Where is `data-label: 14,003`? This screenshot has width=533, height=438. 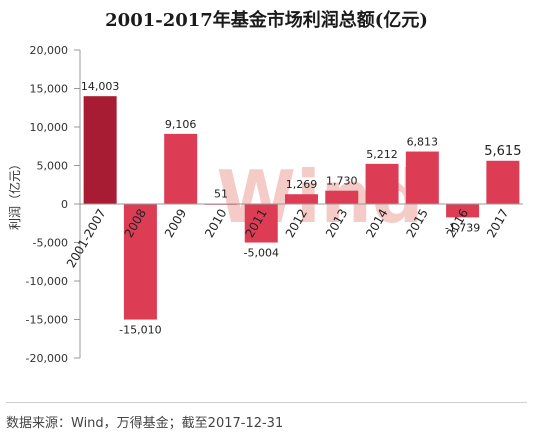
data-label: 14,003 is located at coordinates (100, 86).